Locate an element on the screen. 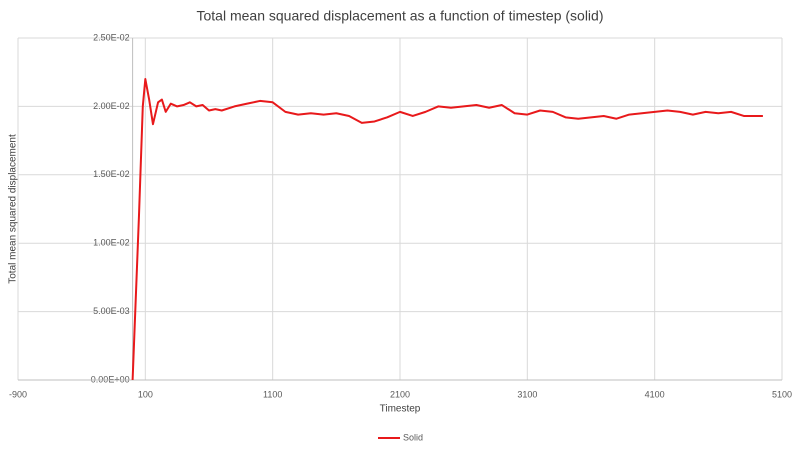  y-axis-title: Total mean squared displacement is located at coordinates (13, 209).